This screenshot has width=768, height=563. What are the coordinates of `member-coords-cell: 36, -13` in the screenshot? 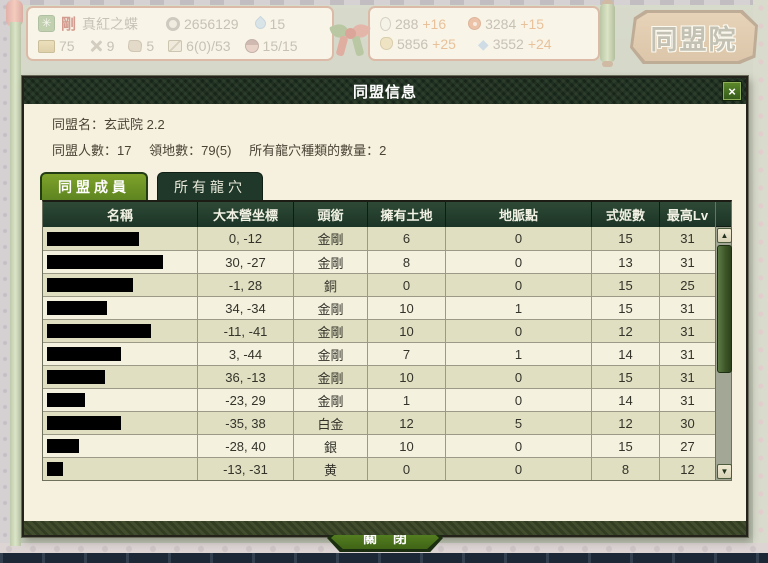 It's located at (245, 376).